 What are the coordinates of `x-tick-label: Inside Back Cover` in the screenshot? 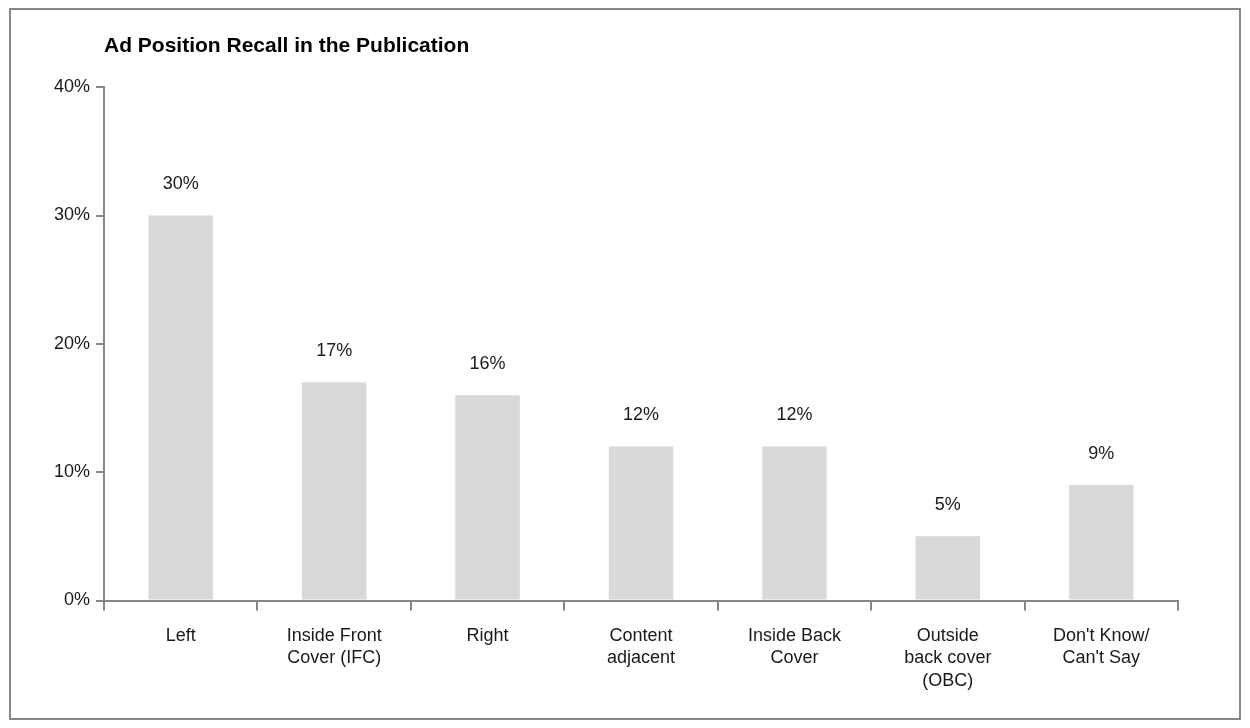 It's located at (794, 646).